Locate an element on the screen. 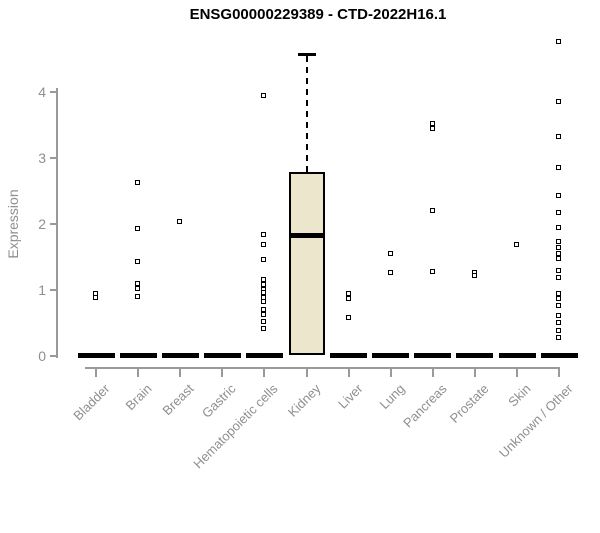 The image size is (600, 533). x-axis-line is located at coordinates (322, 368).